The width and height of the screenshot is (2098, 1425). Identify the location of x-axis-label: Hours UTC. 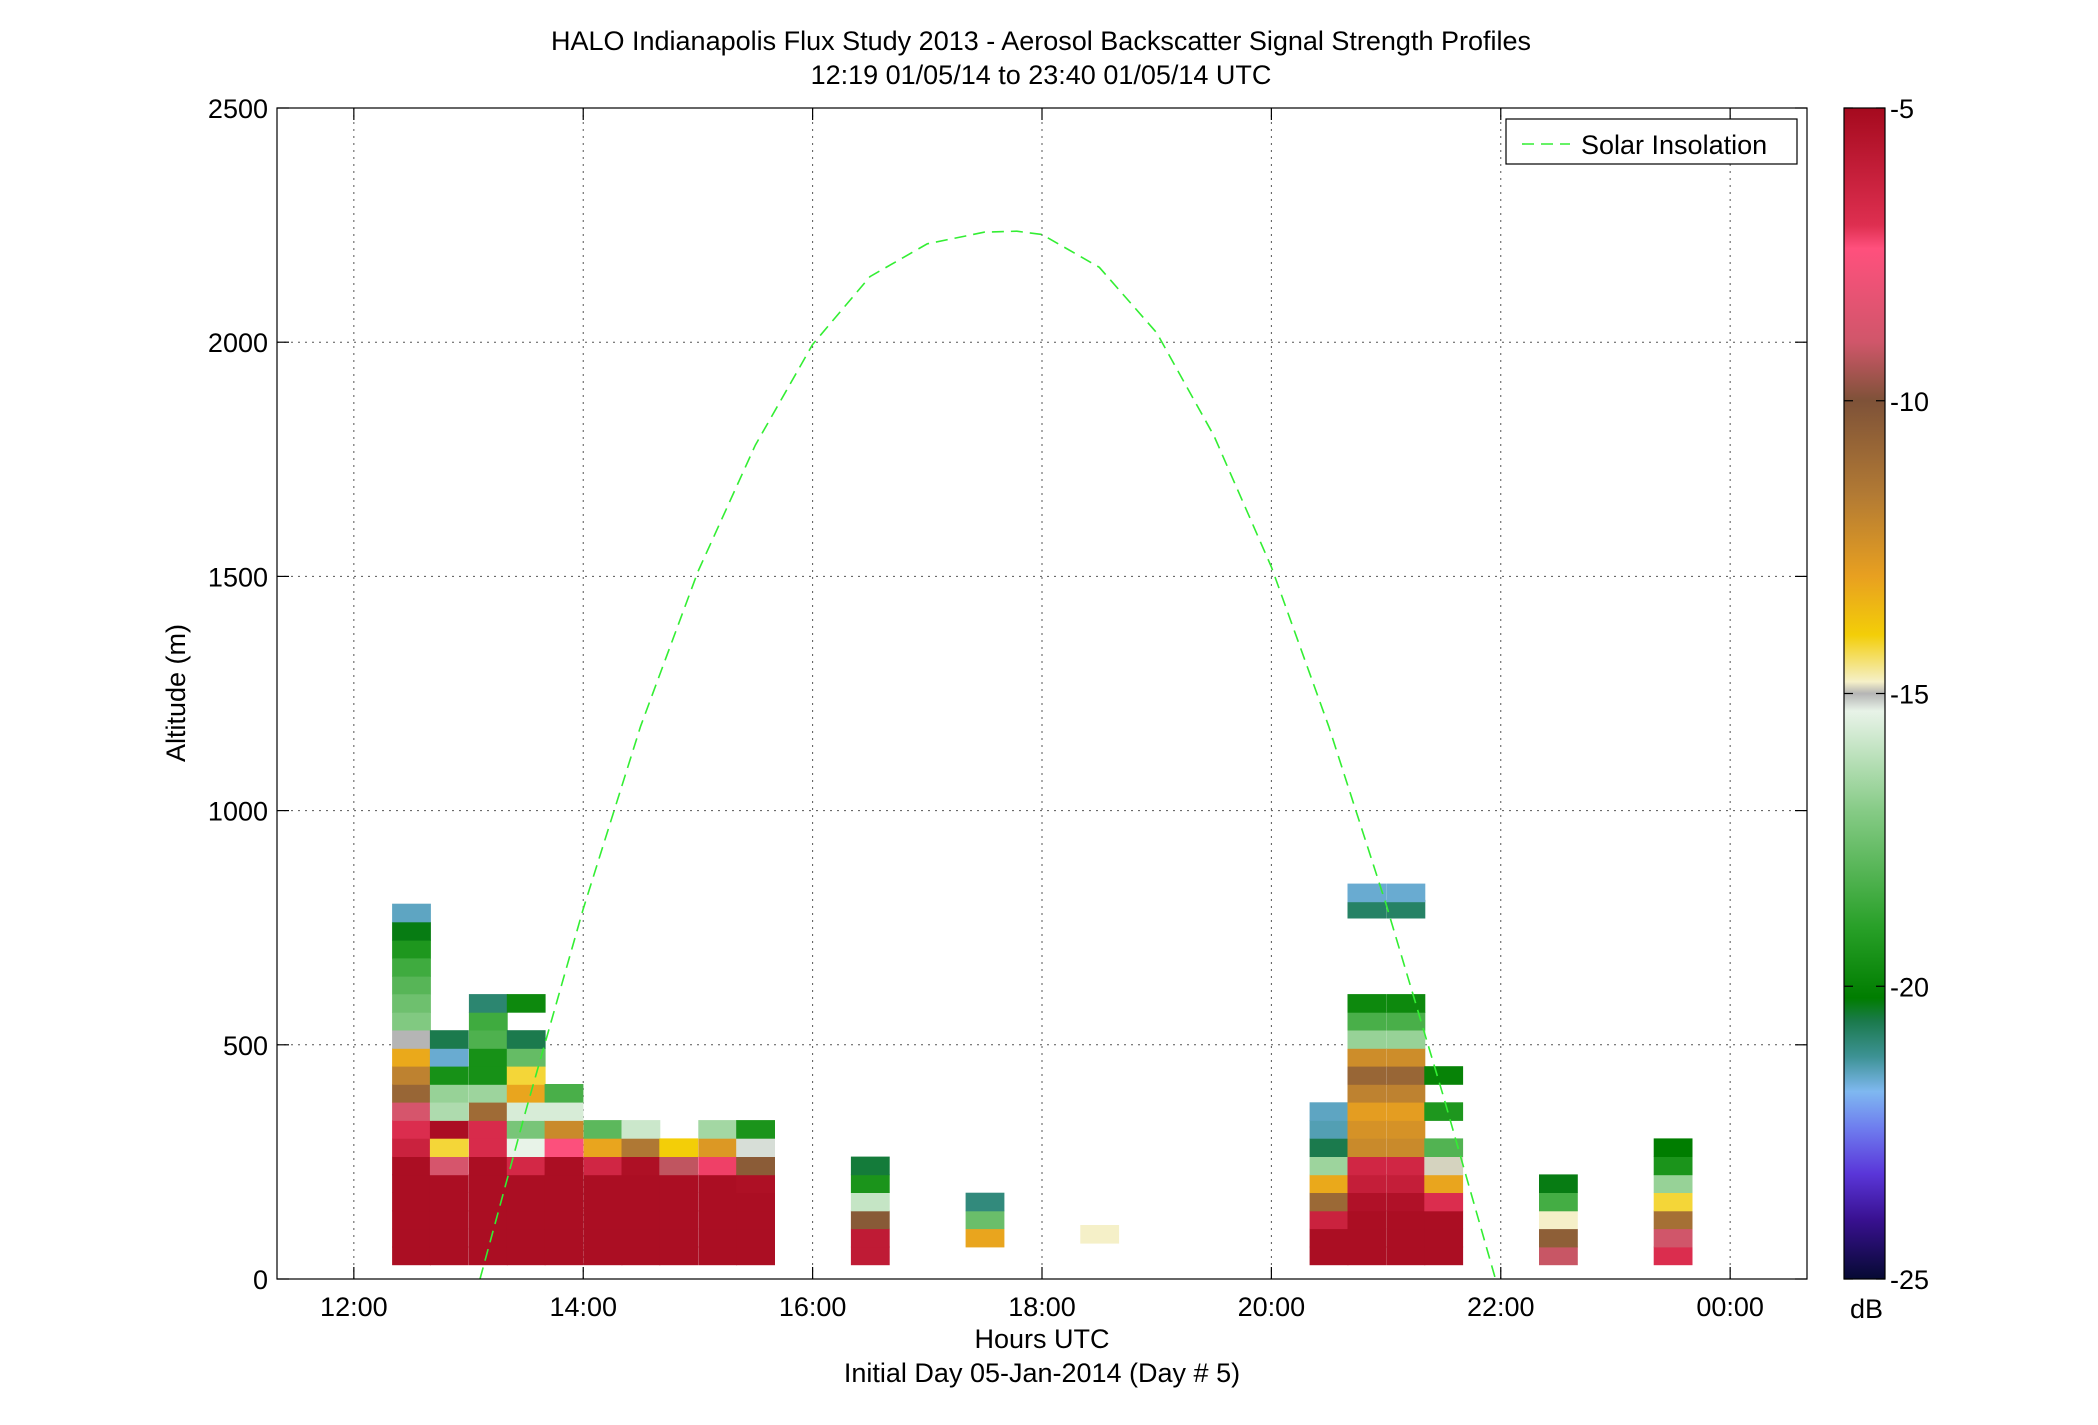
(1041, 1339).